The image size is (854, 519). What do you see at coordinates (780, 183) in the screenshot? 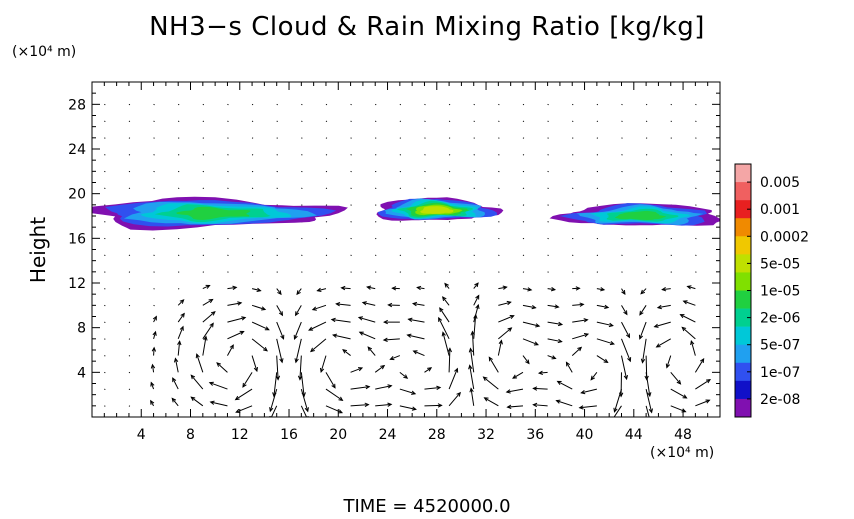
I see `colorbar-label: 0.005` at bounding box center [780, 183].